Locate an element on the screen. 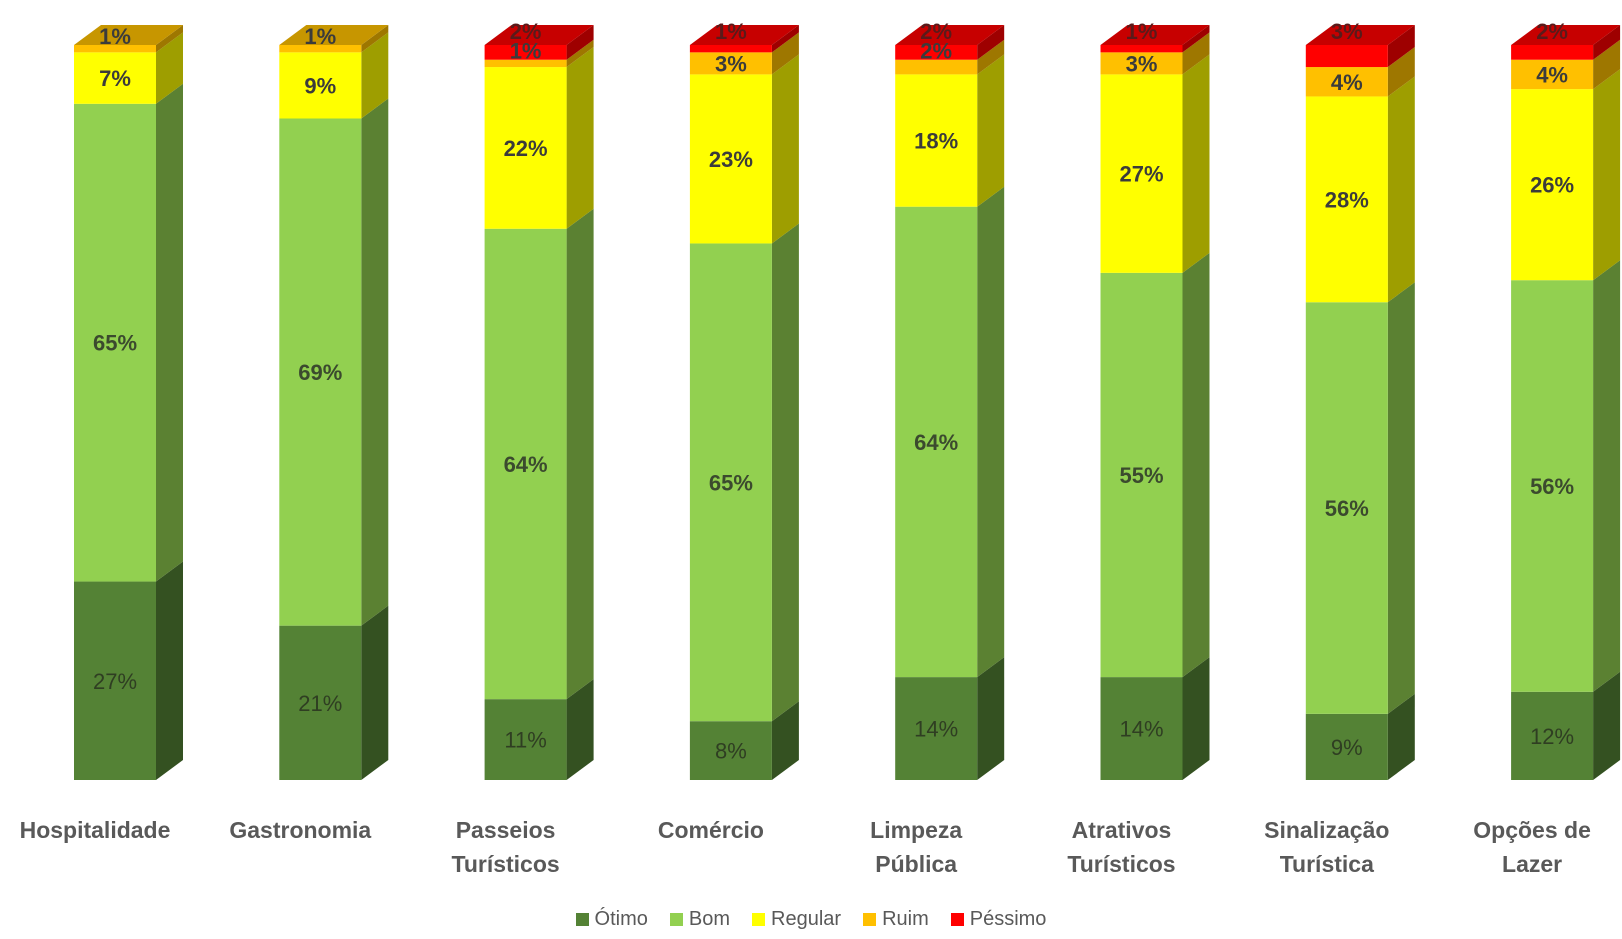  category-label-5-0: Atrativos is located at coordinates (1122, 830).